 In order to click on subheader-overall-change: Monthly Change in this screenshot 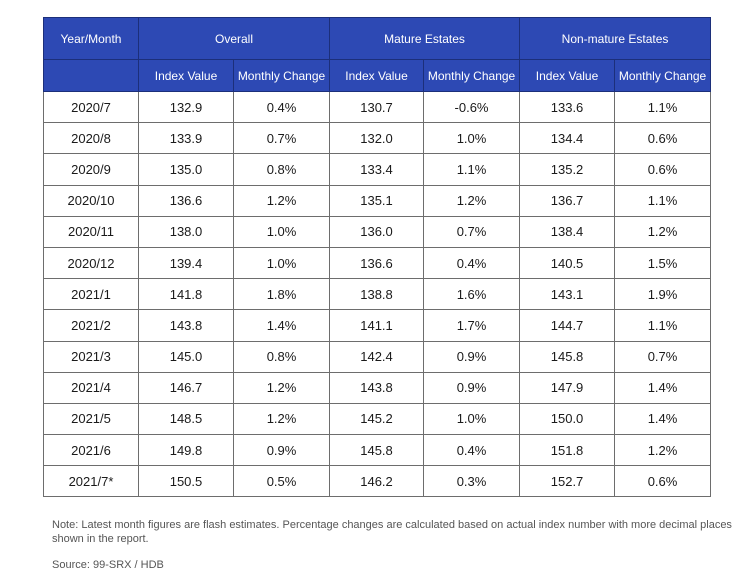, I will do `click(281, 75)`.